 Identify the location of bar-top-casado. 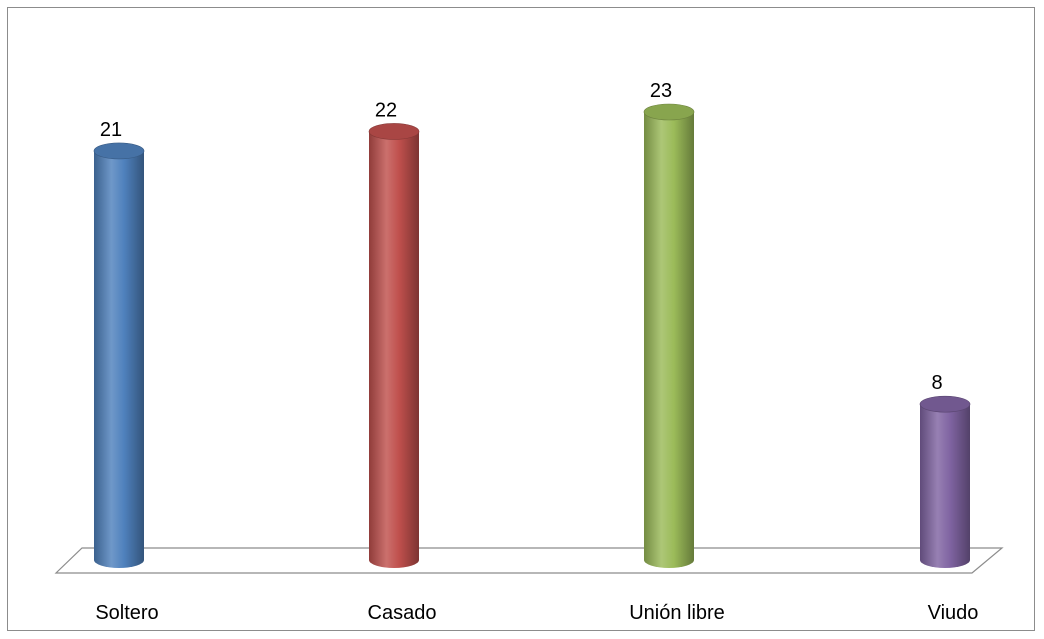
(394, 131).